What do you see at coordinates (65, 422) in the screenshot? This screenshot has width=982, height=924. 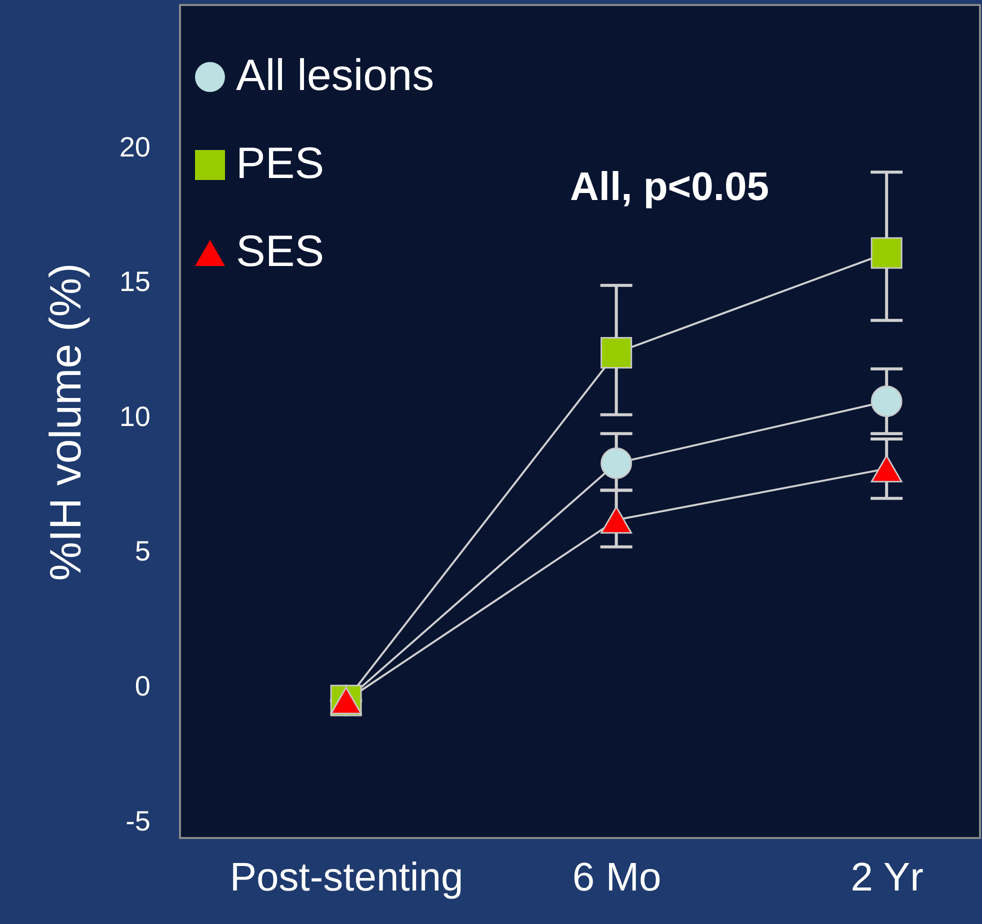 I see `y-axis-title: %IH volume (%)` at bounding box center [65, 422].